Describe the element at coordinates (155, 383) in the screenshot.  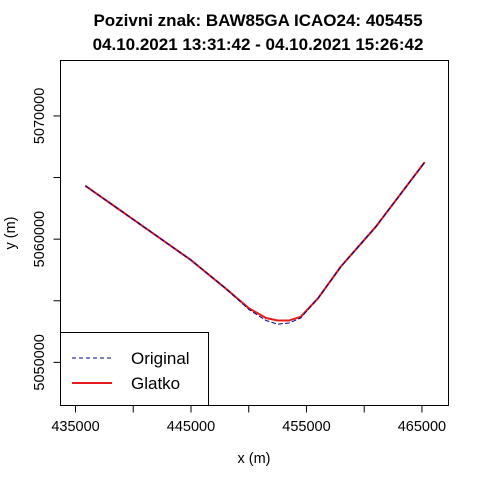
I see `legend-label-glatko: Glatko` at that location.